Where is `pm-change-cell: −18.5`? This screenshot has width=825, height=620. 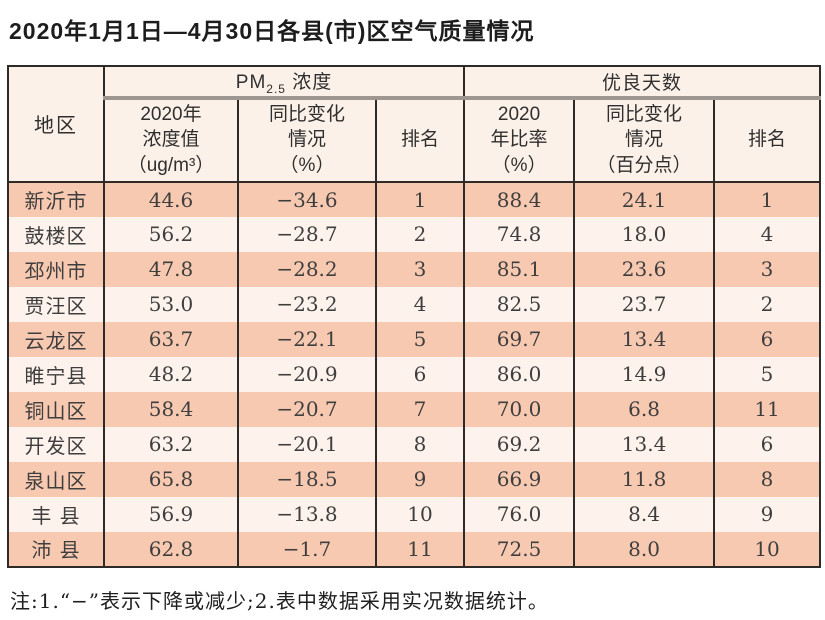 pm-change-cell: −18.5 is located at coordinates (307, 479).